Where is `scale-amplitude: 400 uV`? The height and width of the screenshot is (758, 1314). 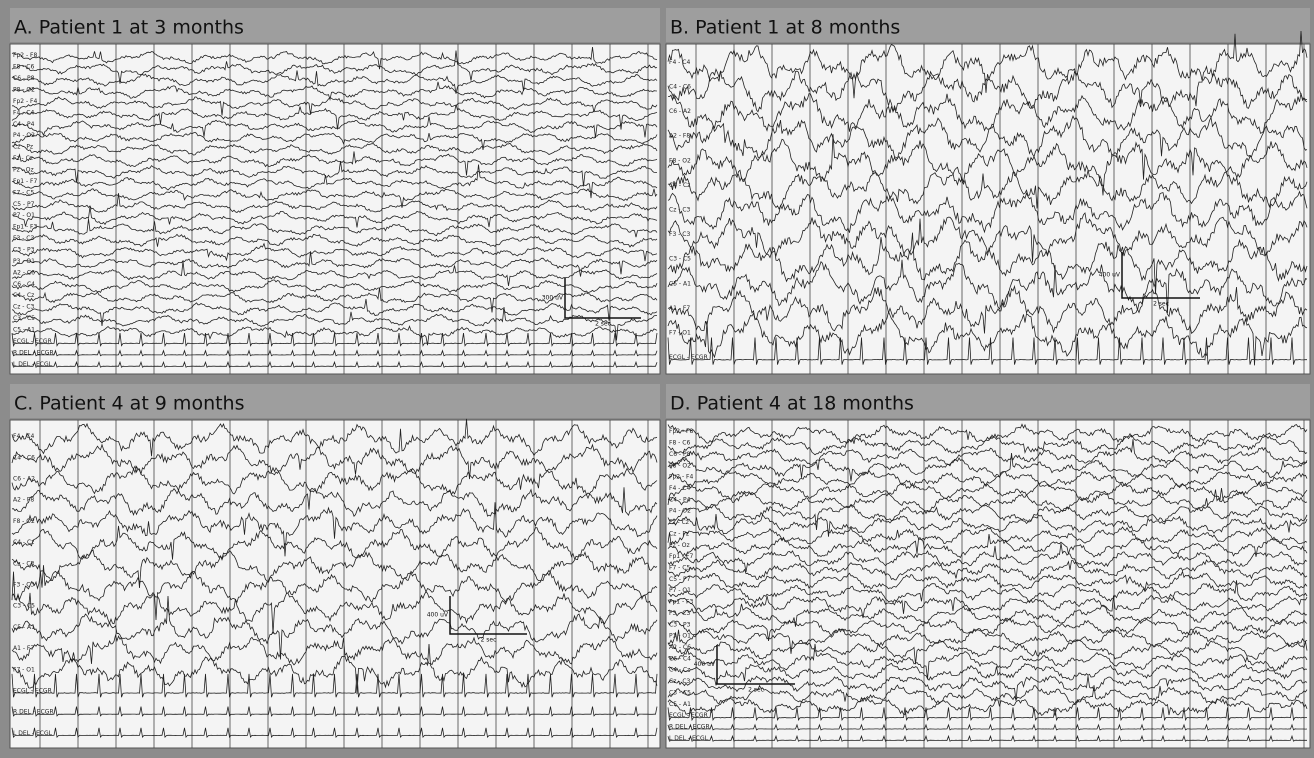 scale-amplitude: 400 uV is located at coordinates (1110, 275).